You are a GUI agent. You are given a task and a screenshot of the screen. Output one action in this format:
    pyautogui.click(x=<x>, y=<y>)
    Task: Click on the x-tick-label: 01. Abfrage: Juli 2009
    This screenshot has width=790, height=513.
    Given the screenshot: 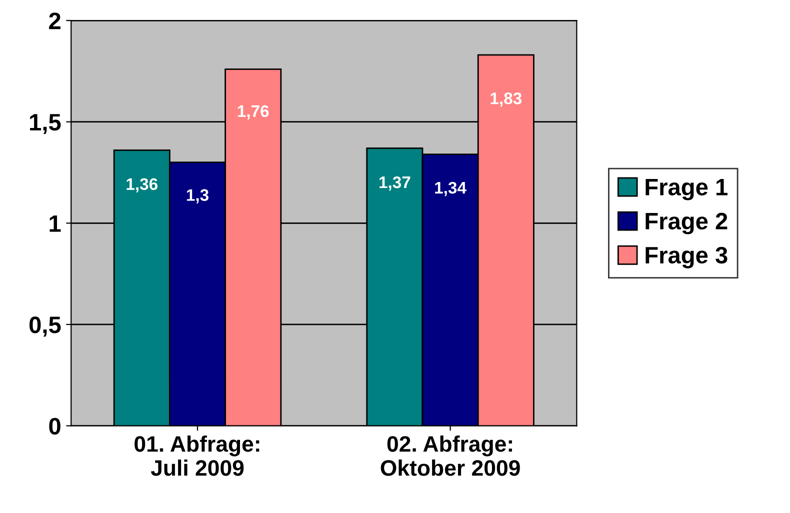 What is the action you would take?
    pyautogui.click(x=197, y=456)
    